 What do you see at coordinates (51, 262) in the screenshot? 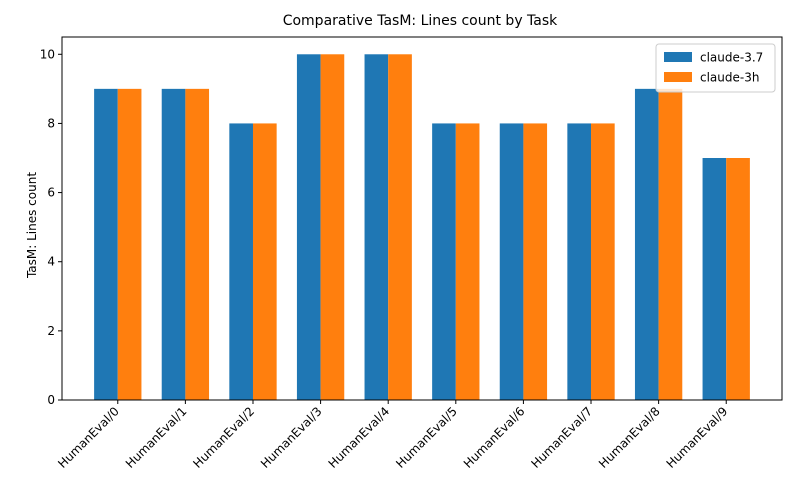
I see `y-tick-label: 4` at bounding box center [51, 262].